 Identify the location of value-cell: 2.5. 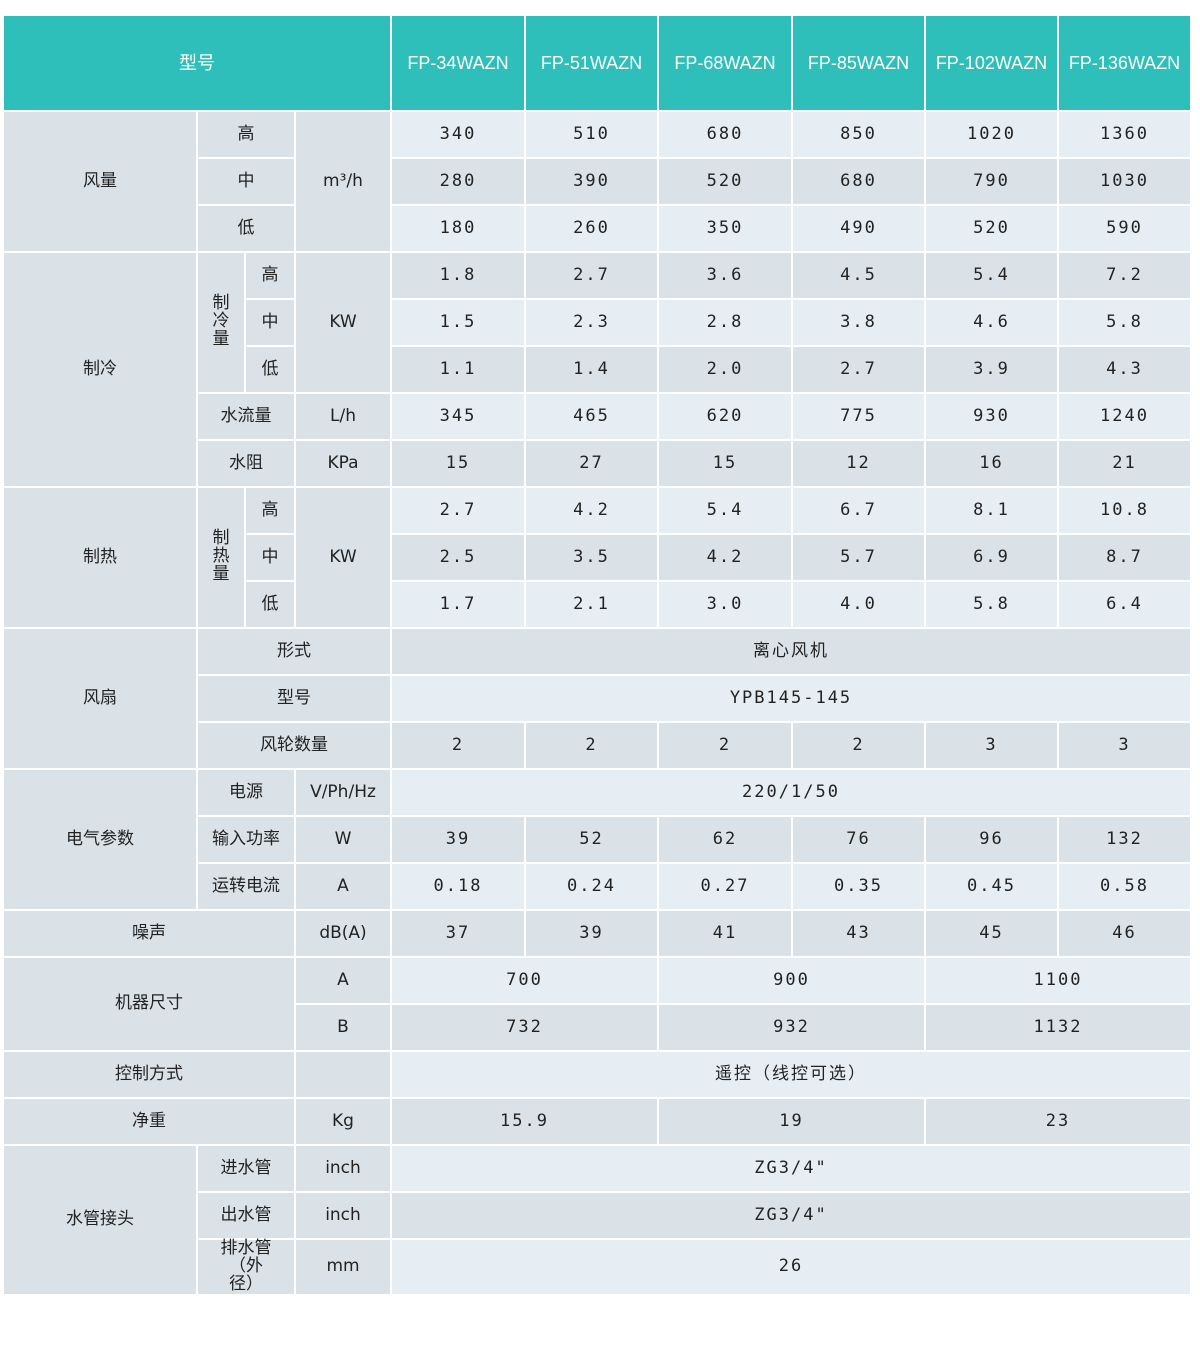
(458, 557).